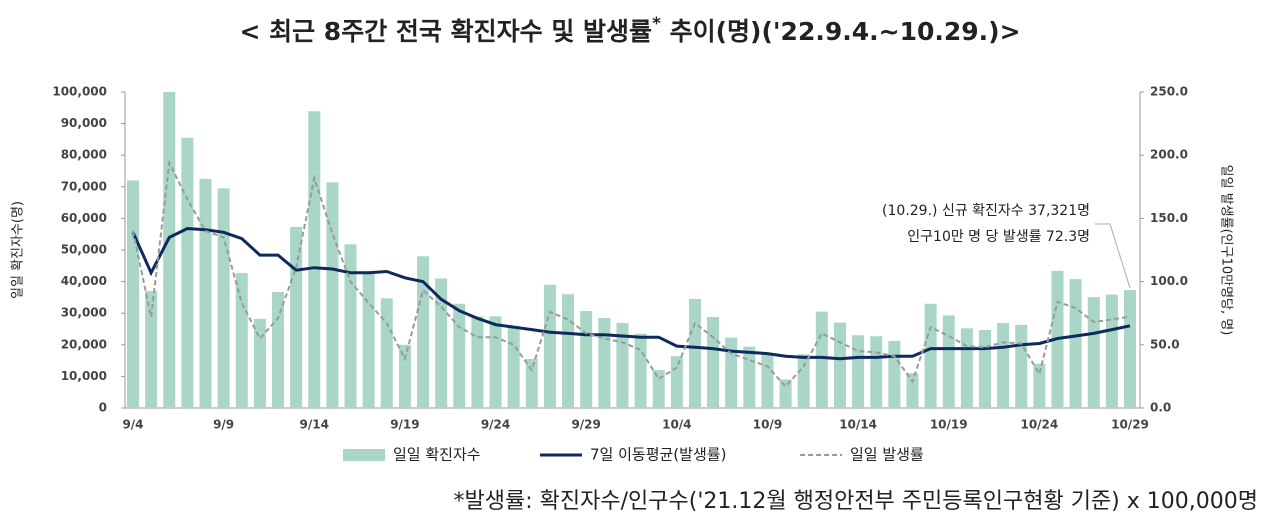 Image resolution: width=1263 pixels, height=523 pixels. Describe the element at coordinates (1130, 425) in the screenshot. I see `x-tick-label: 10/29` at that location.